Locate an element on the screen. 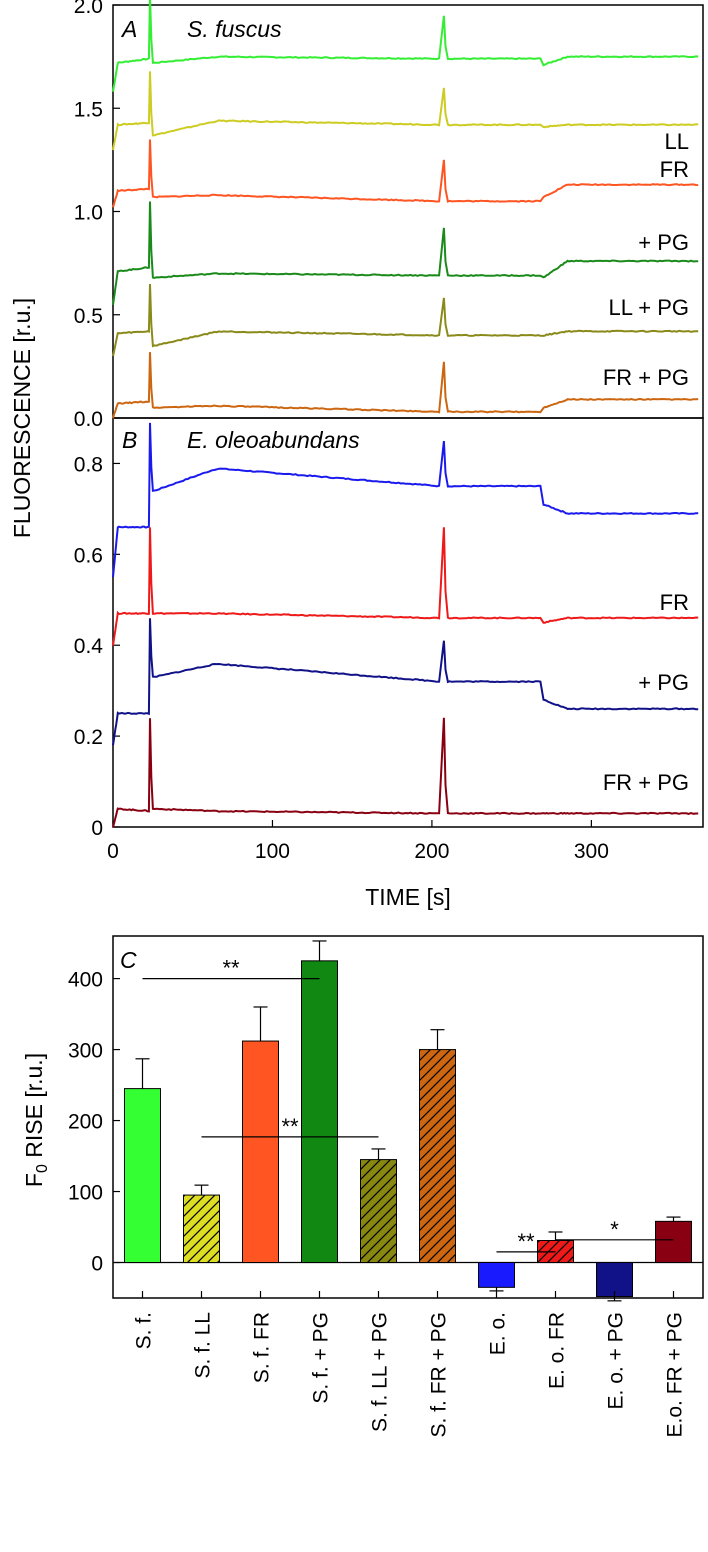 Image resolution: width=708 pixels, height=1552 pixels. y-label-rest: RISE [r.u.] is located at coordinates (34, 1108).